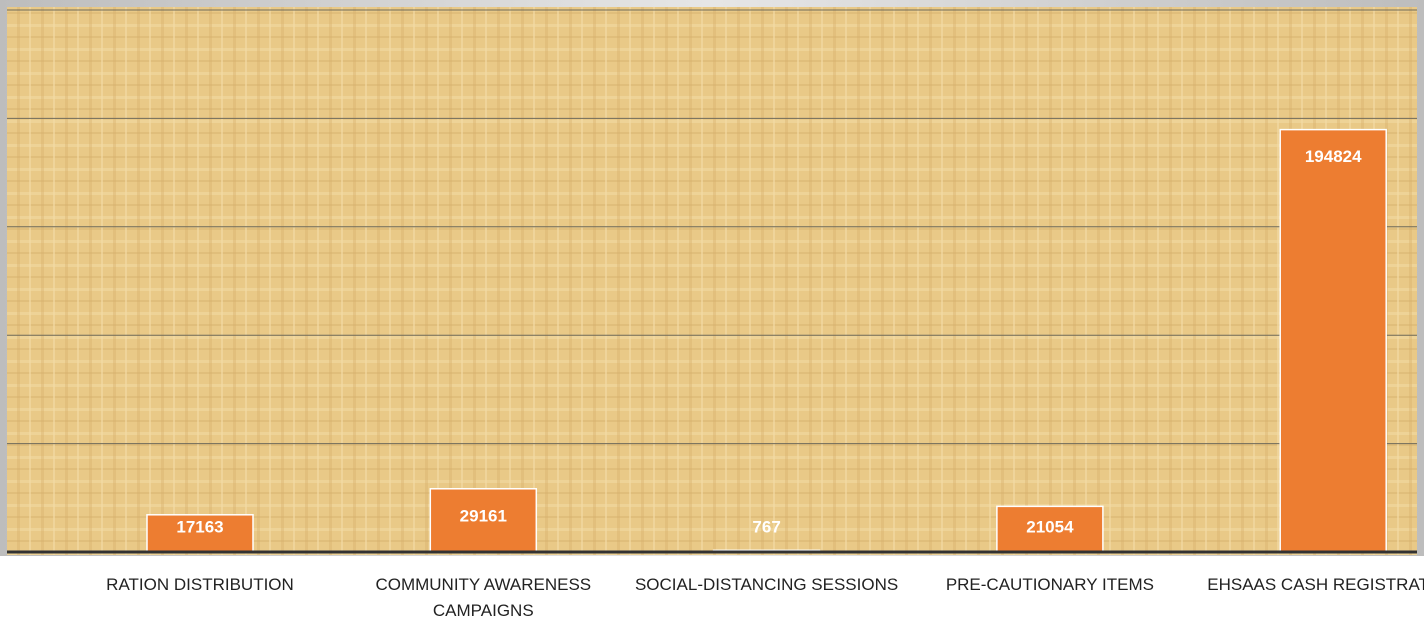  Describe the element at coordinates (1049, 584) in the screenshot. I see `x-tick-label: PRE-CAUTIONARY ITEMS` at that location.